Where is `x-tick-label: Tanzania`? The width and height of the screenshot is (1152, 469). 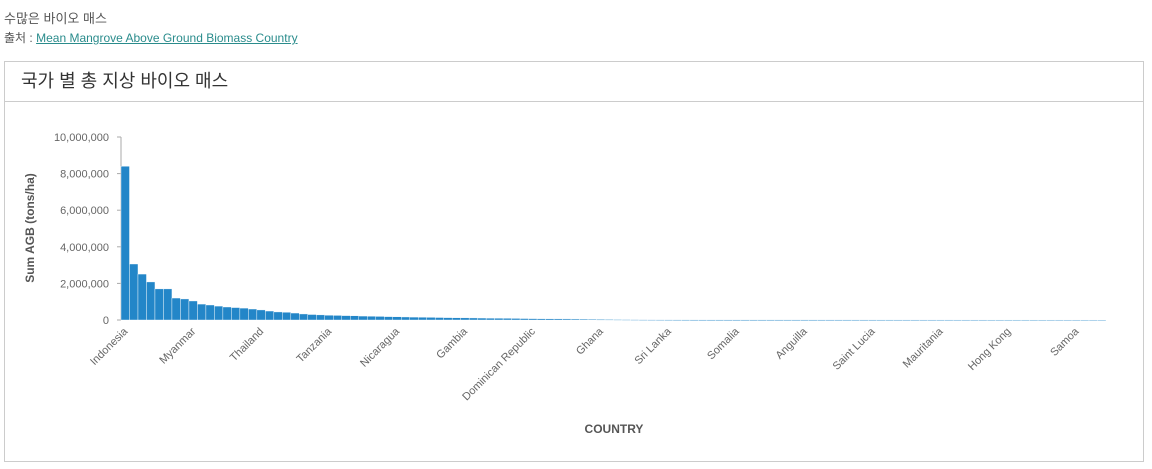
x-tick-label: Tanzania is located at coordinates (315, 345).